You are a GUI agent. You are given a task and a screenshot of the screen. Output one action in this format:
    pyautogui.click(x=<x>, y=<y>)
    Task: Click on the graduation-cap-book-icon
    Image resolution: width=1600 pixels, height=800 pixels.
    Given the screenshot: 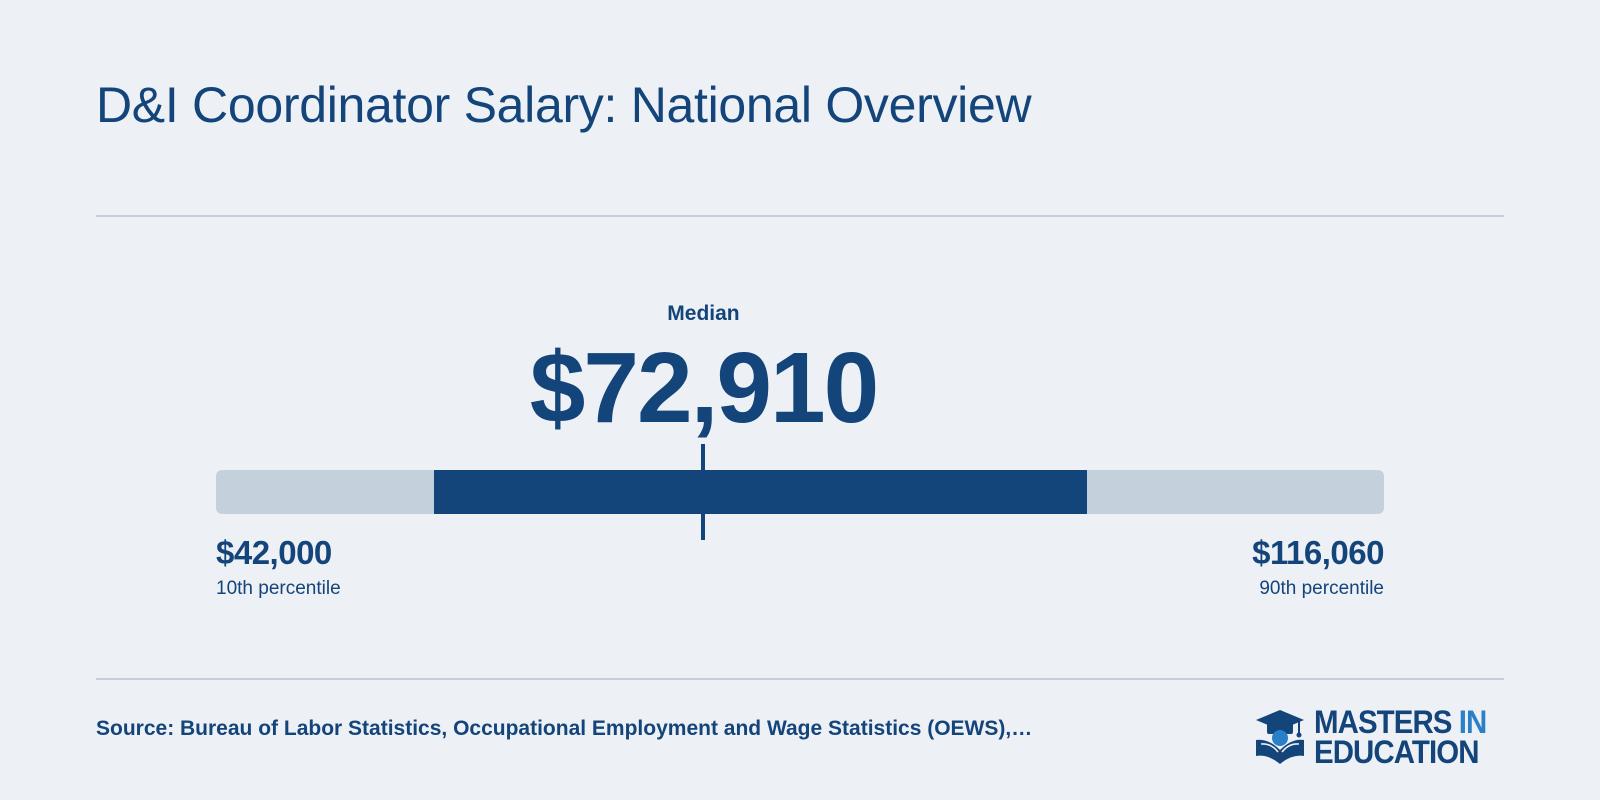 What is the action you would take?
    pyautogui.click(x=1280, y=737)
    